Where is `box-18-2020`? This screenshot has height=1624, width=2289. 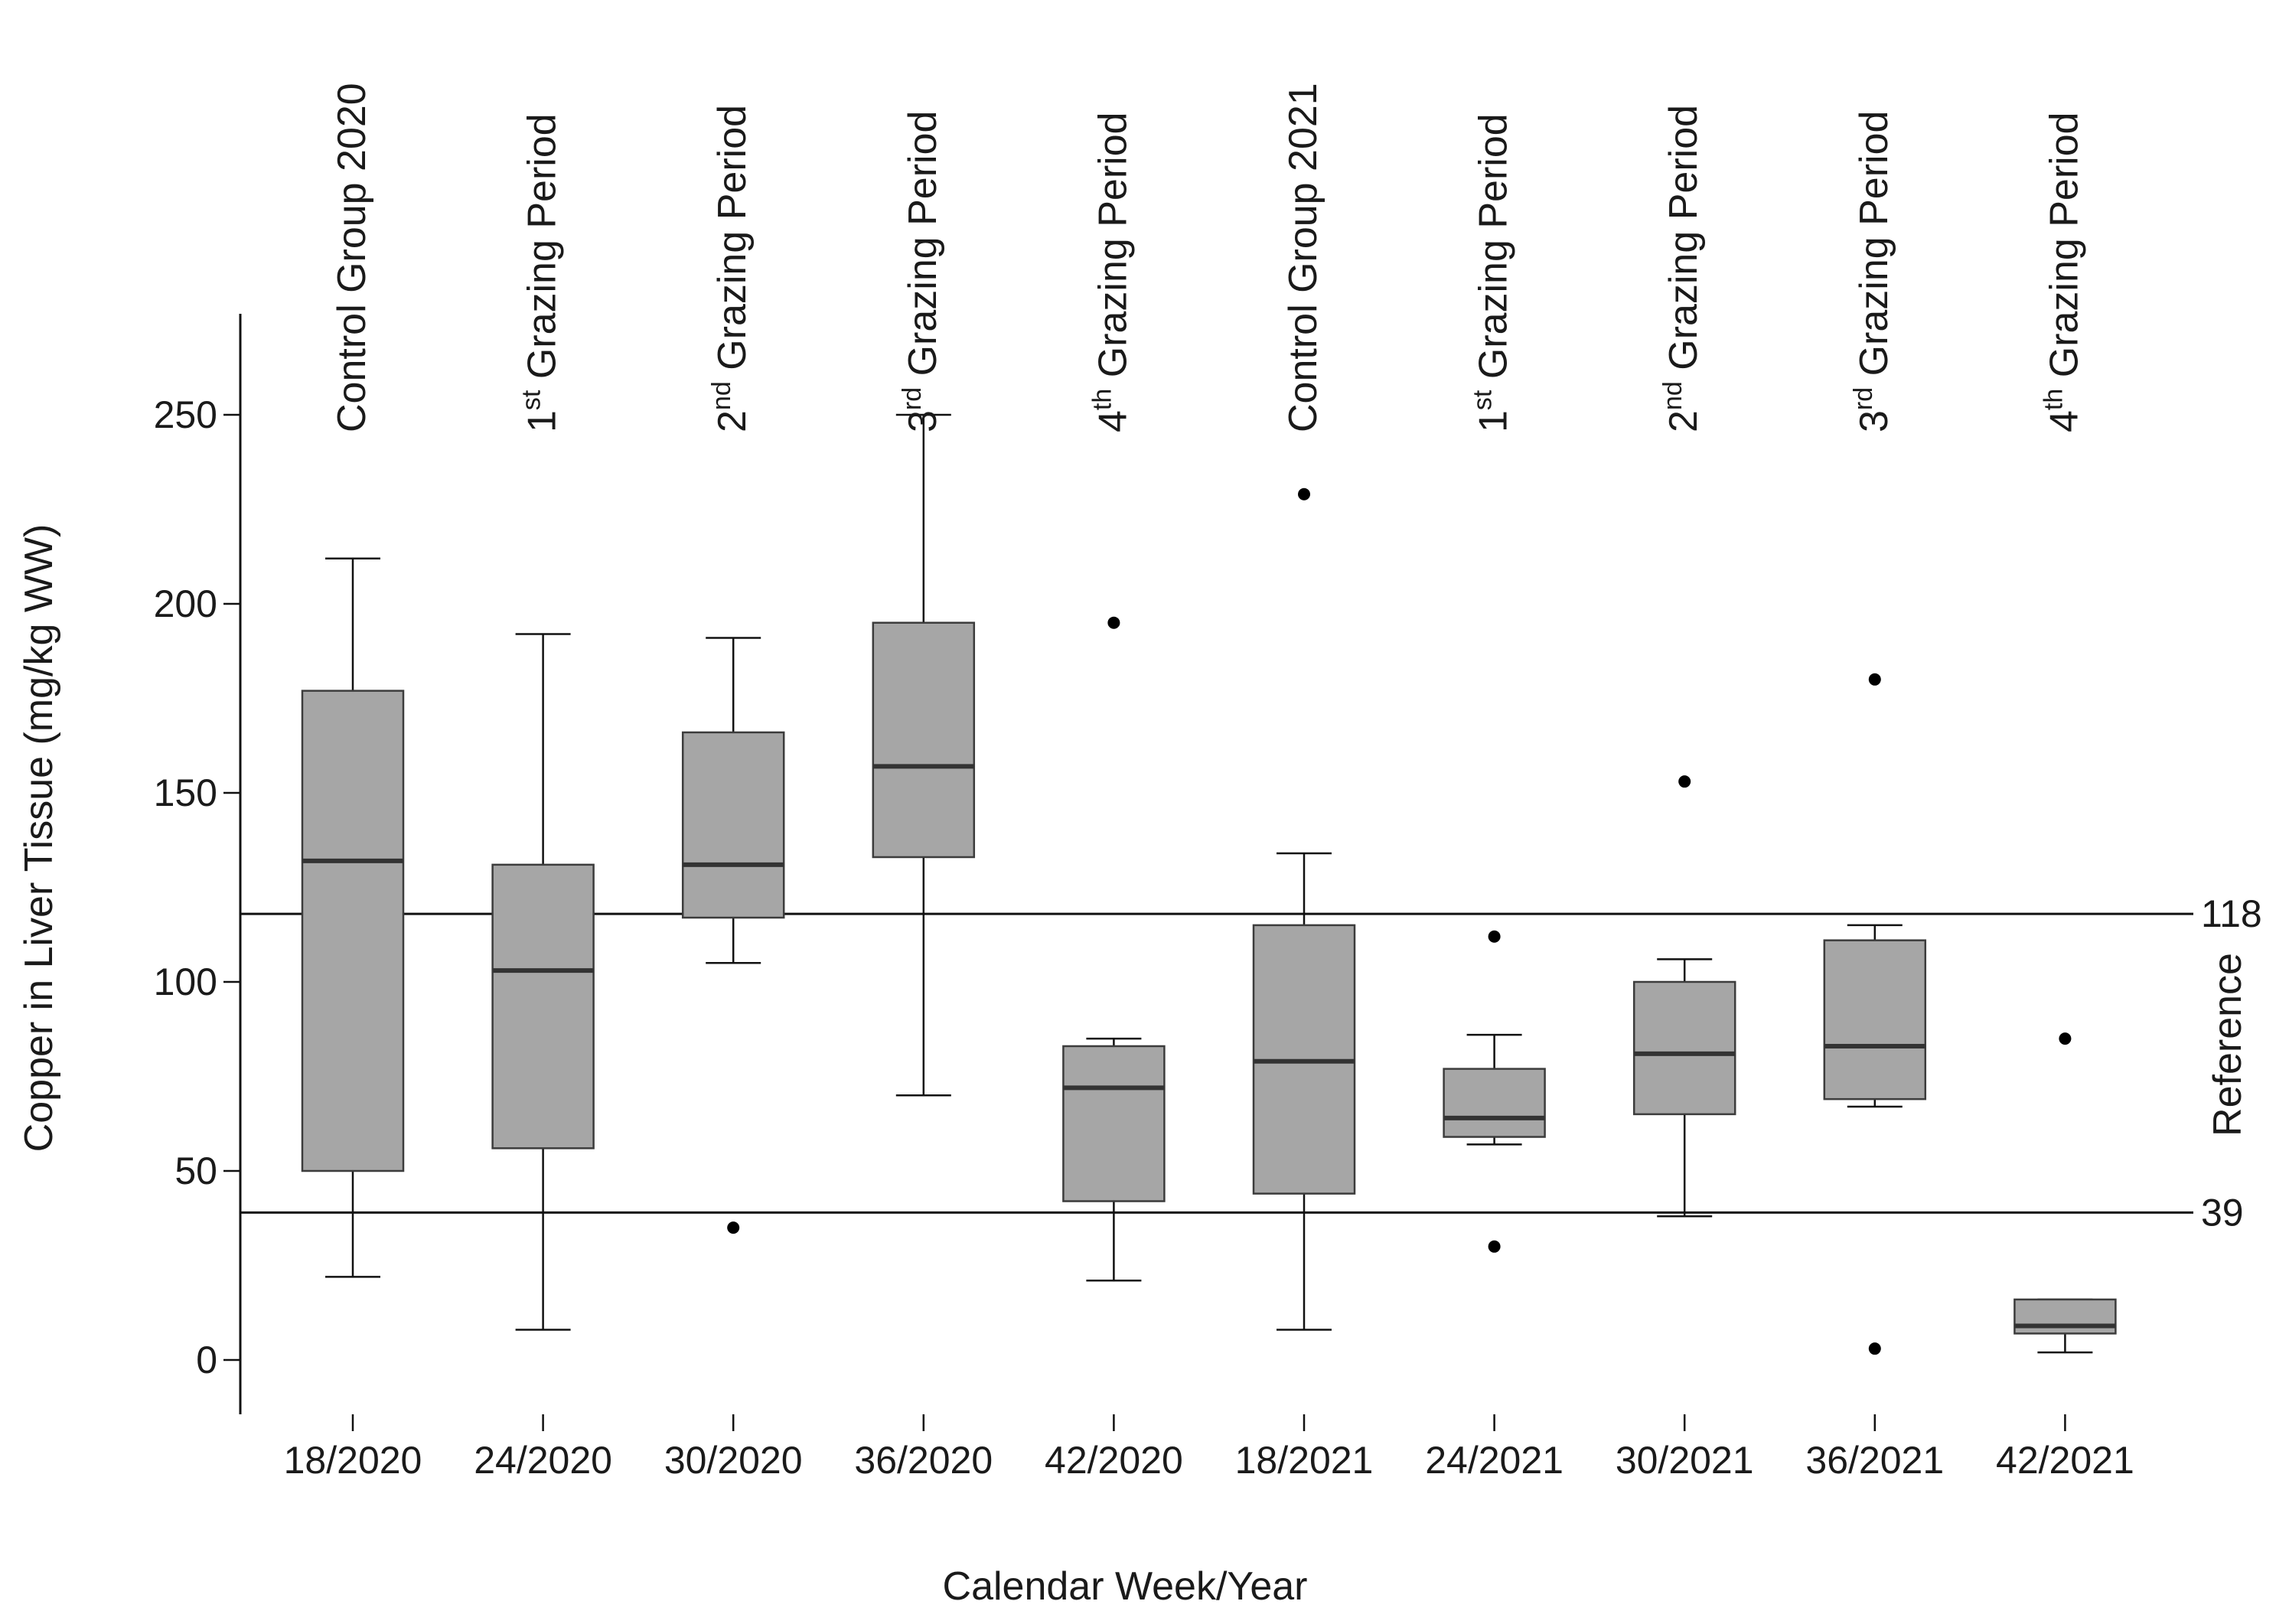 box-18-2020 is located at coordinates (353, 917).